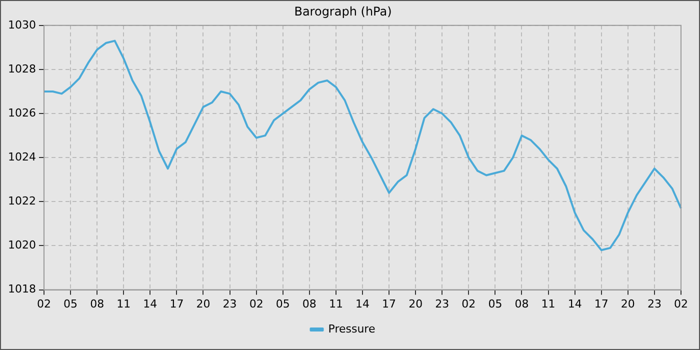  Describe the element at coordinates (352, 329) in the screenshot. I see `legend-label: Pressure` at that location.